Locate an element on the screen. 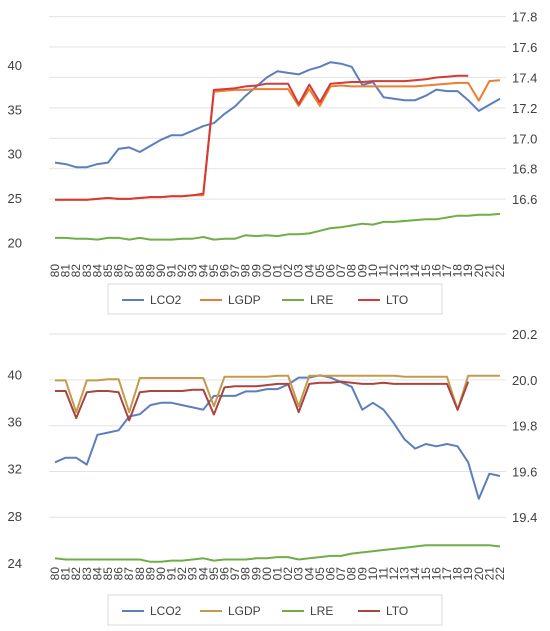 Image resolution: width=550 pixels, height=631 pixels. series-line-lgdp is located at coordinates (277, 394).